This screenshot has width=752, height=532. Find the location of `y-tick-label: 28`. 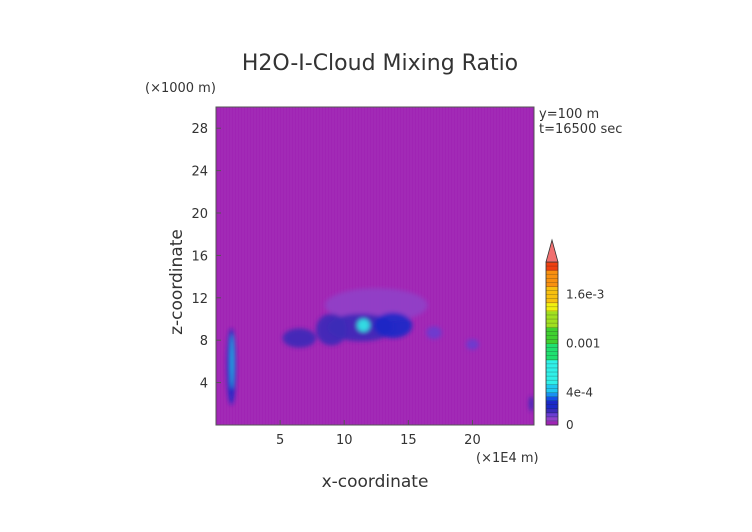

y-tick-label: 28 is located at coordinates (199, 129).